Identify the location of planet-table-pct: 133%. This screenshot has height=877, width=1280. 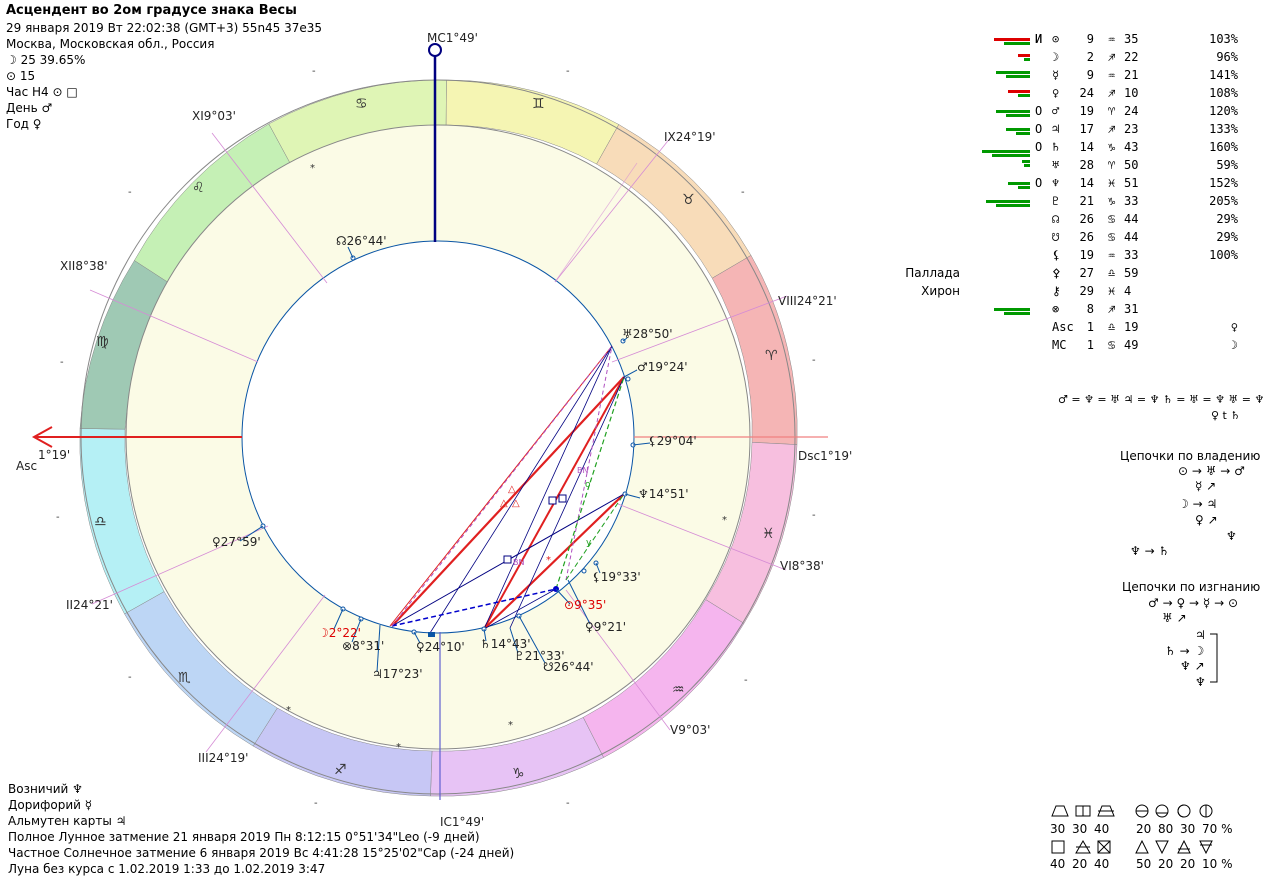
(1223, 129).